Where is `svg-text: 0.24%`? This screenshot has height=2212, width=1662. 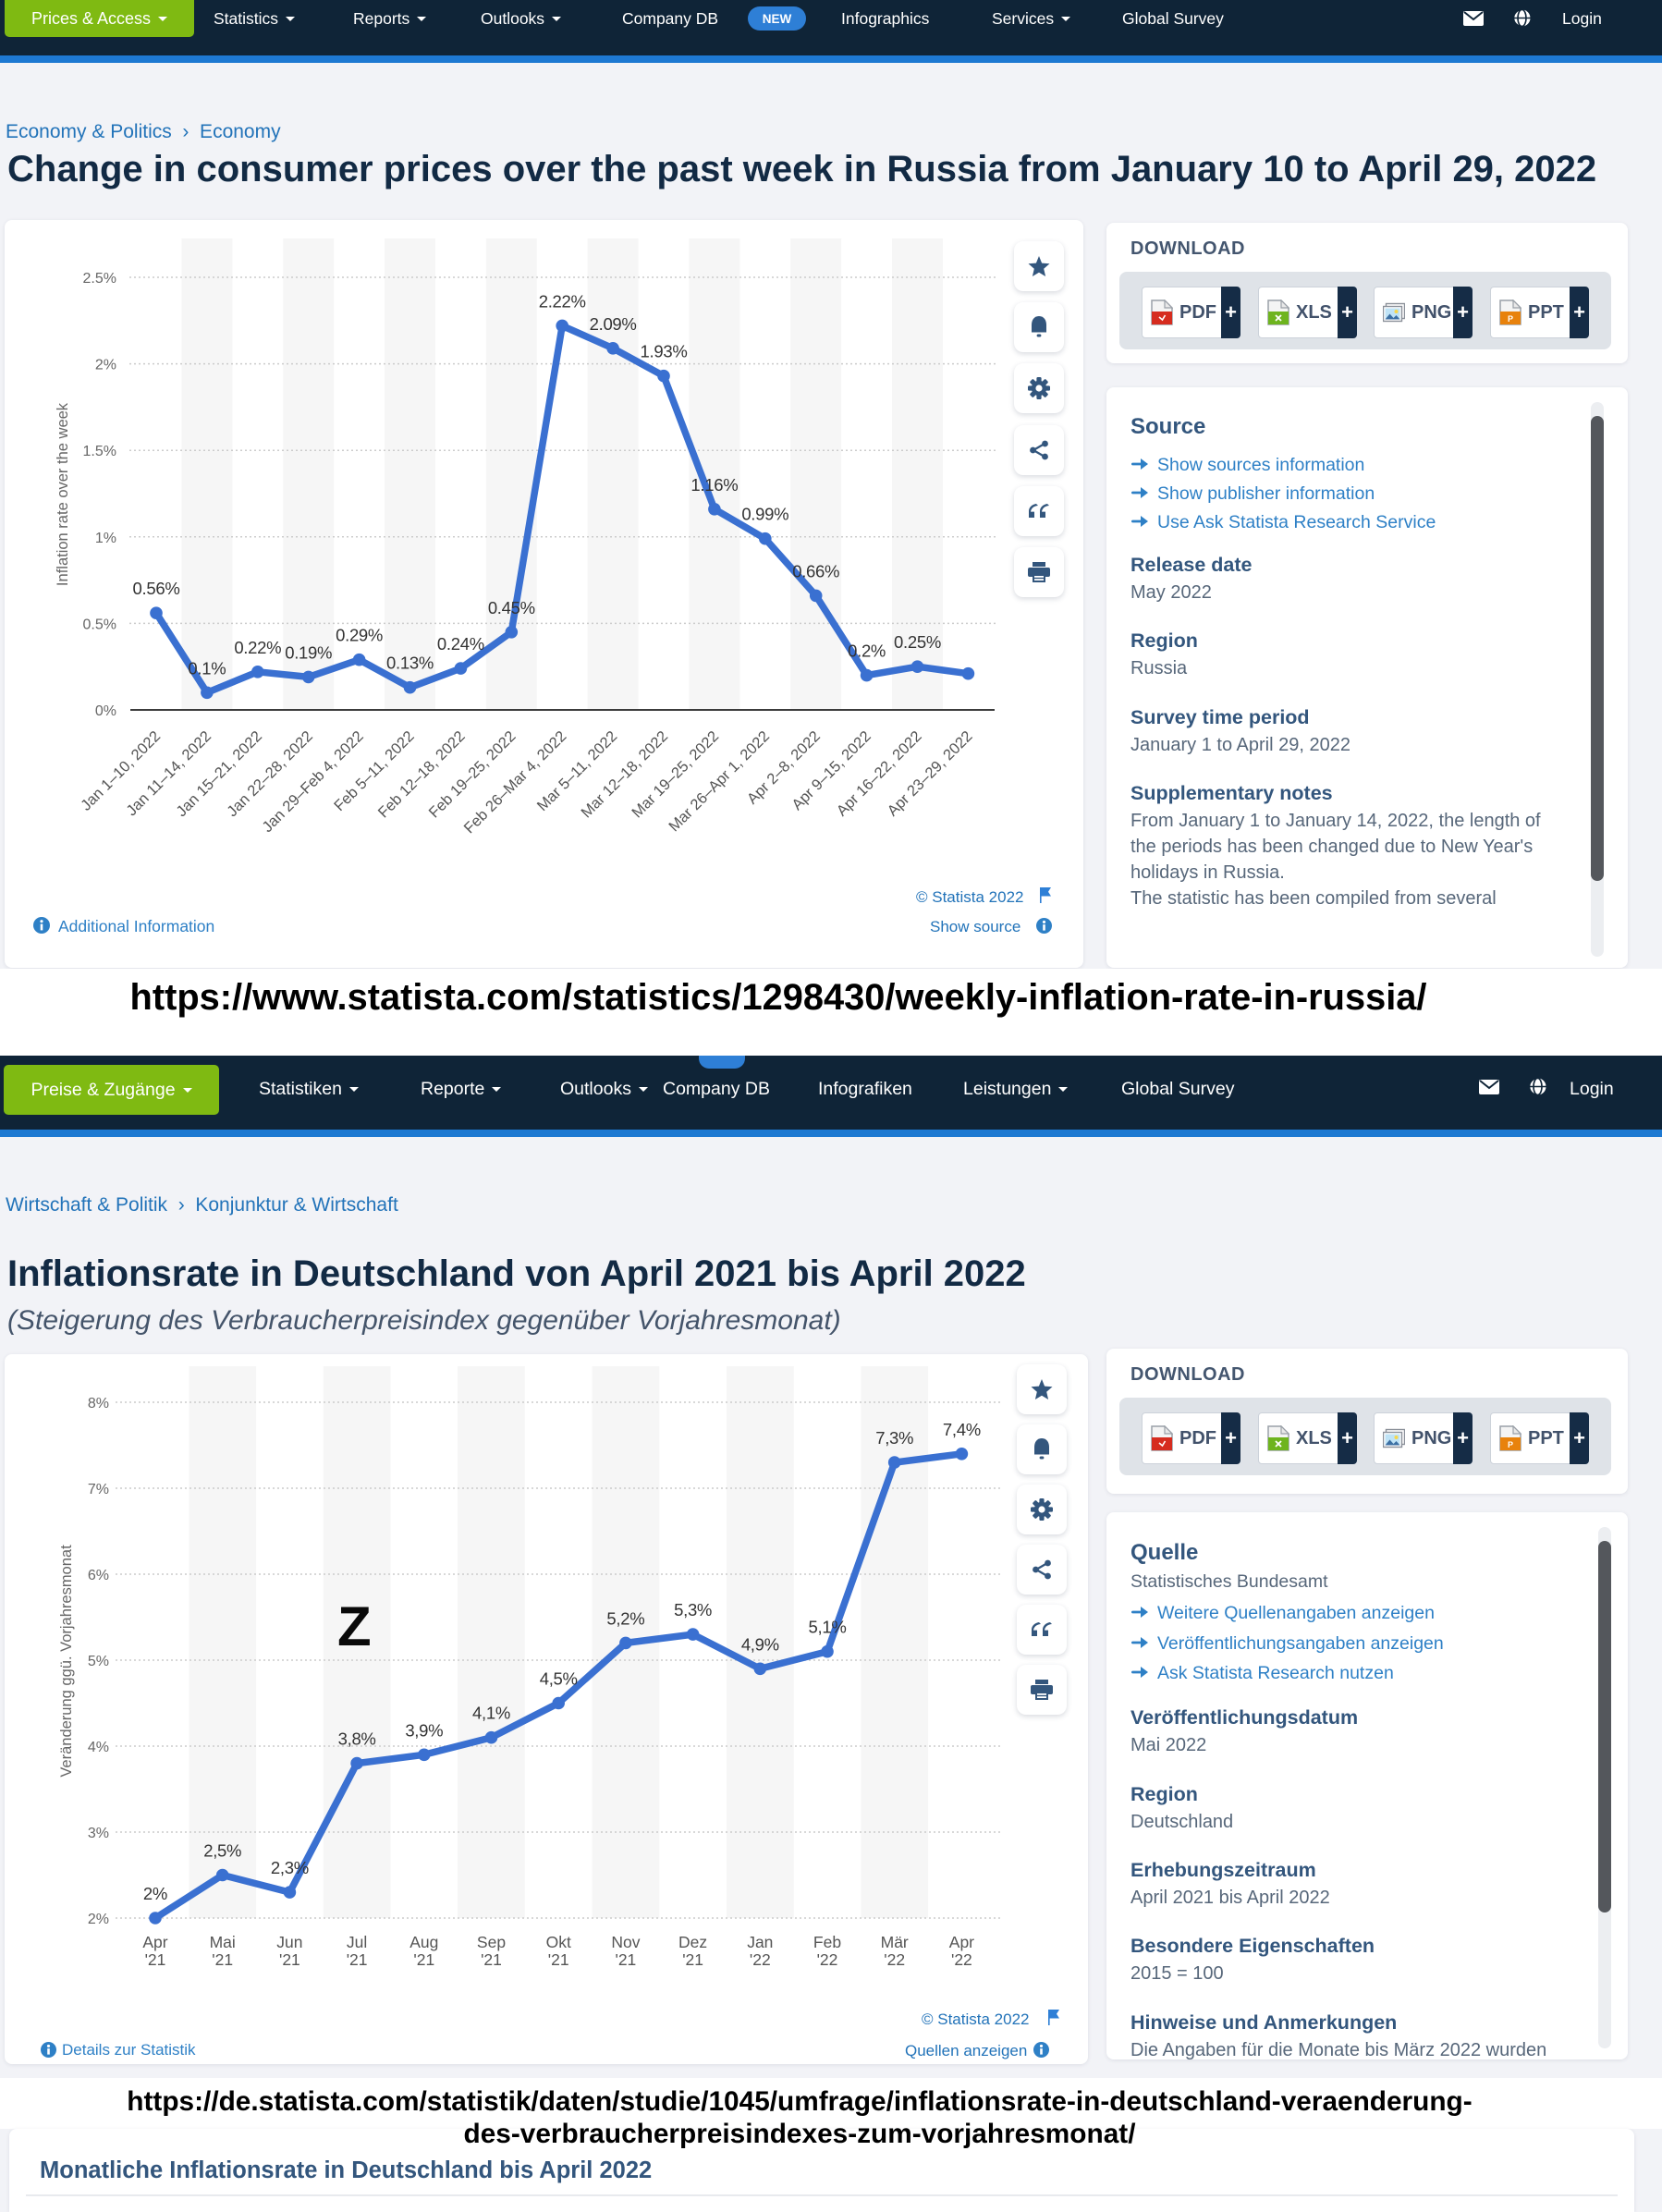
svg-text: 0.24% is located at coordinates (460, 644).